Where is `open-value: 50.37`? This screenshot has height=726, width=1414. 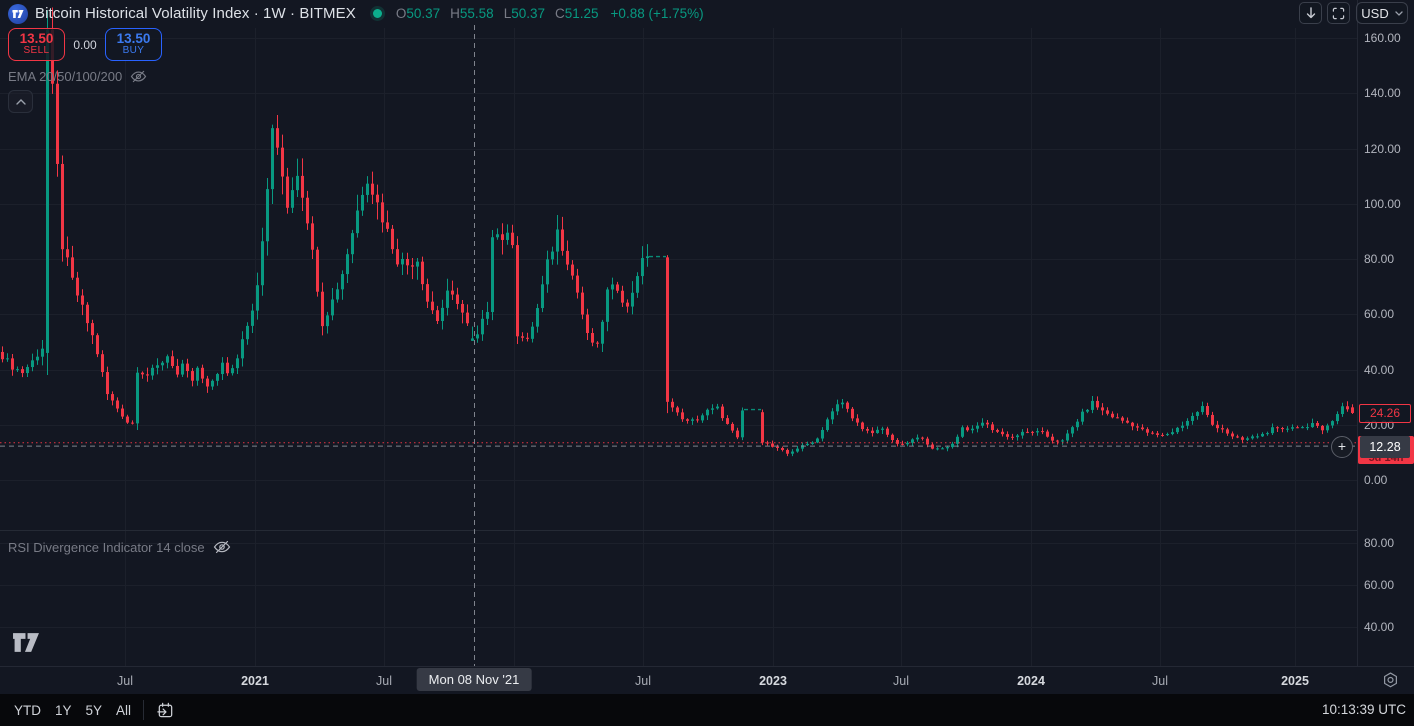 open-value: 50.37 is located at coordinates (423, 13).